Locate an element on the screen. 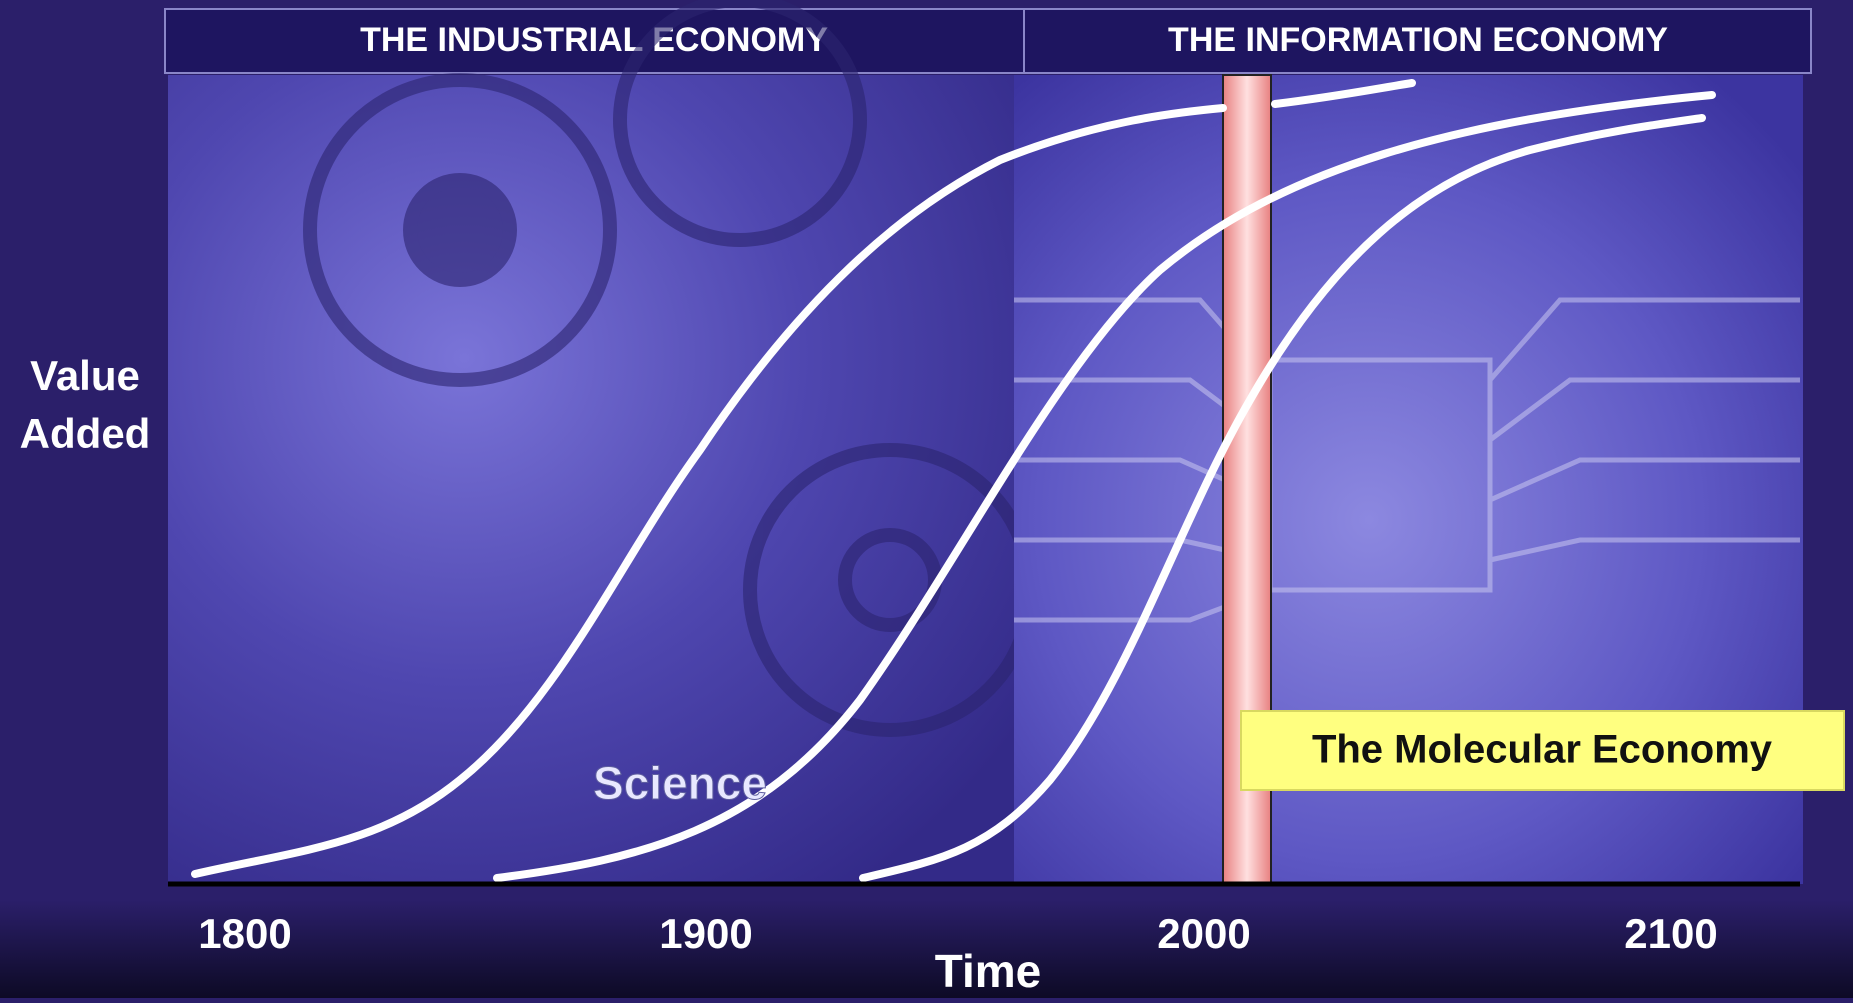 Image resolution: width=1853 pixels, height=1003 pixels. x-tick-label: 2000 is located at coordinates (1203, 933).